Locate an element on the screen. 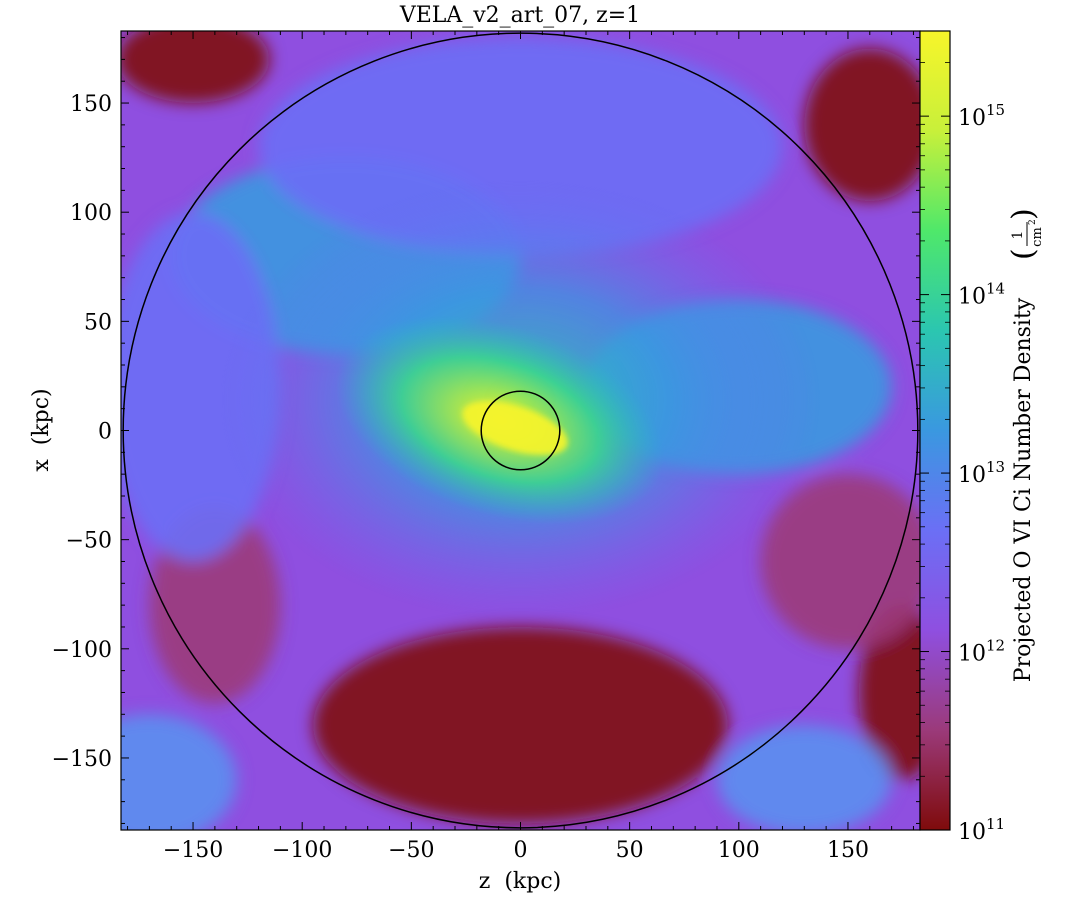 This screenshot has height=920, width=1085. x-tick-label: 100 is located at coordinates (739, 850).